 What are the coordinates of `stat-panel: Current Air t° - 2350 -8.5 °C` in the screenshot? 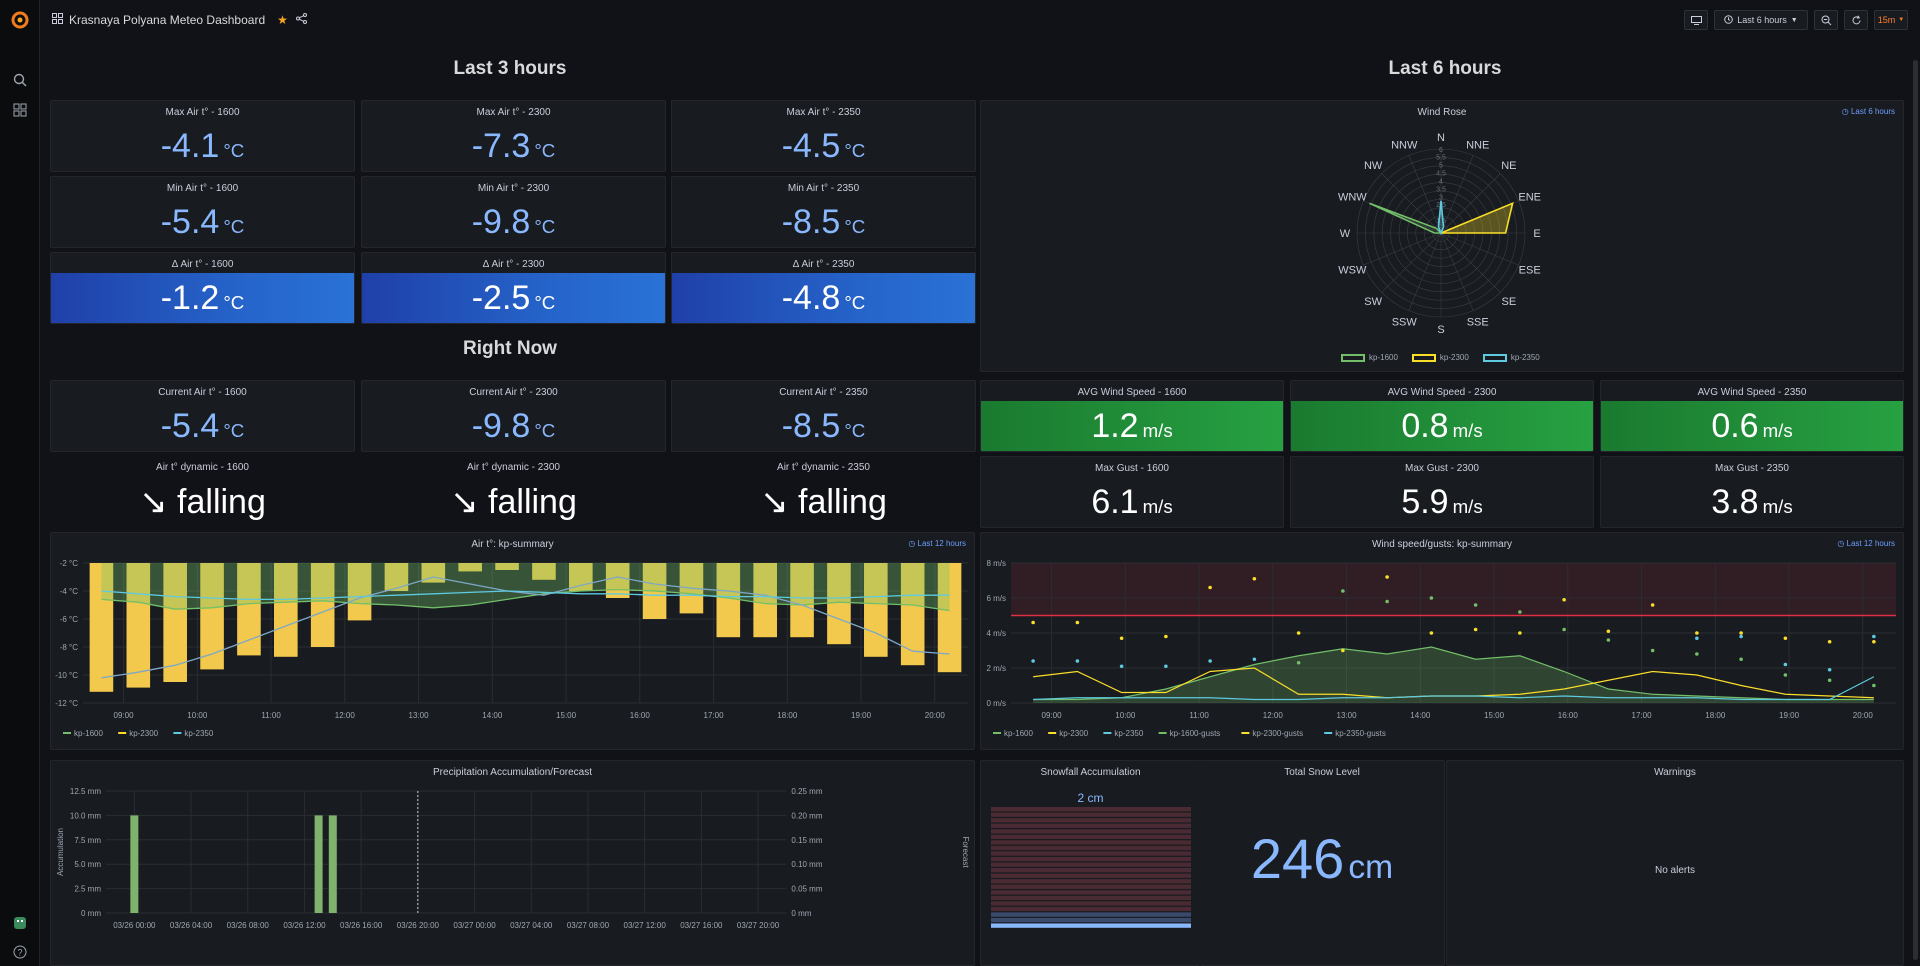 It's located at (823, 416).